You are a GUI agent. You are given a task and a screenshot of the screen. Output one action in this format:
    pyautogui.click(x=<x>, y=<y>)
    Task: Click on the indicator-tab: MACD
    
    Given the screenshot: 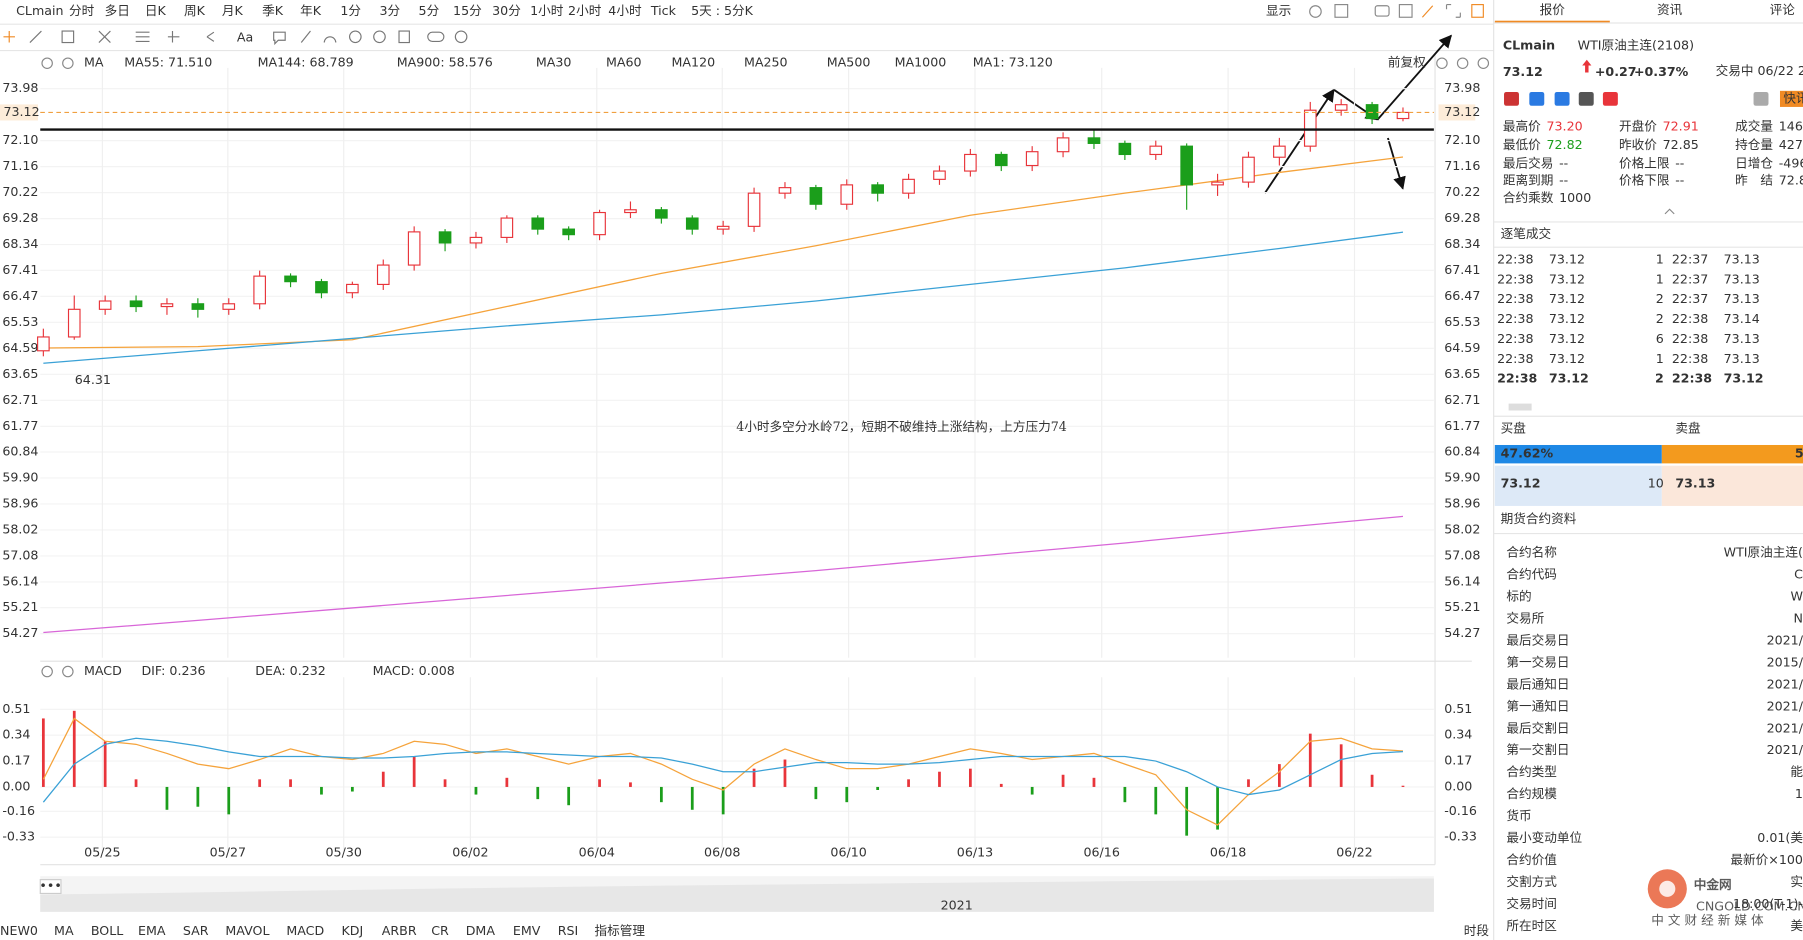 What is the action you would take?
    pyautogui.click(x=305, y=930)
    